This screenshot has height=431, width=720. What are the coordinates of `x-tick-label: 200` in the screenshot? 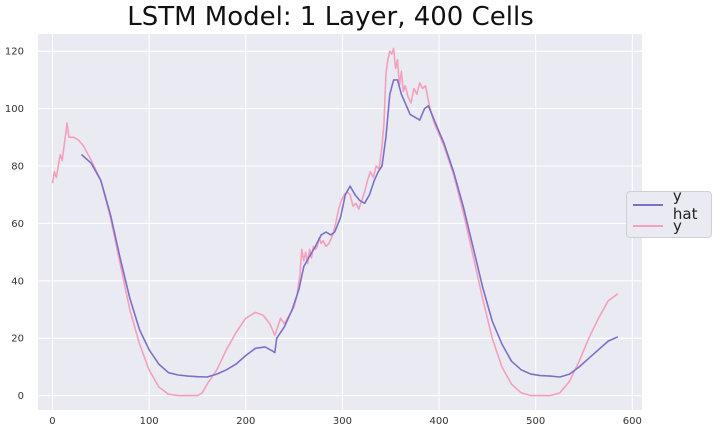 It's located at (245, 421).